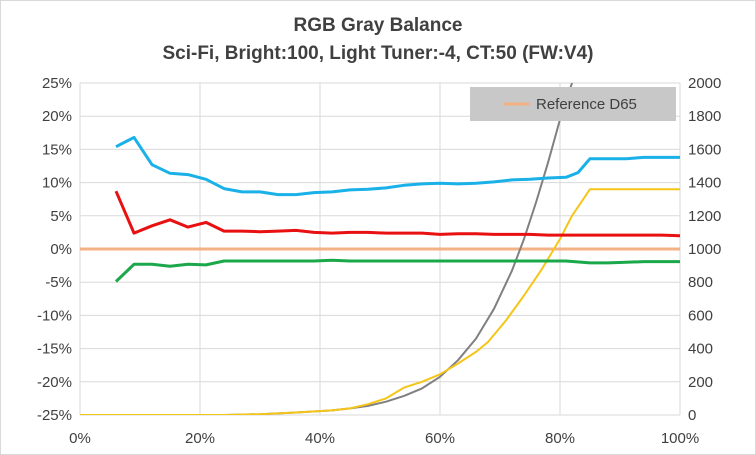  I want to click on y-right-tick-label: 800, so click(700, 282).